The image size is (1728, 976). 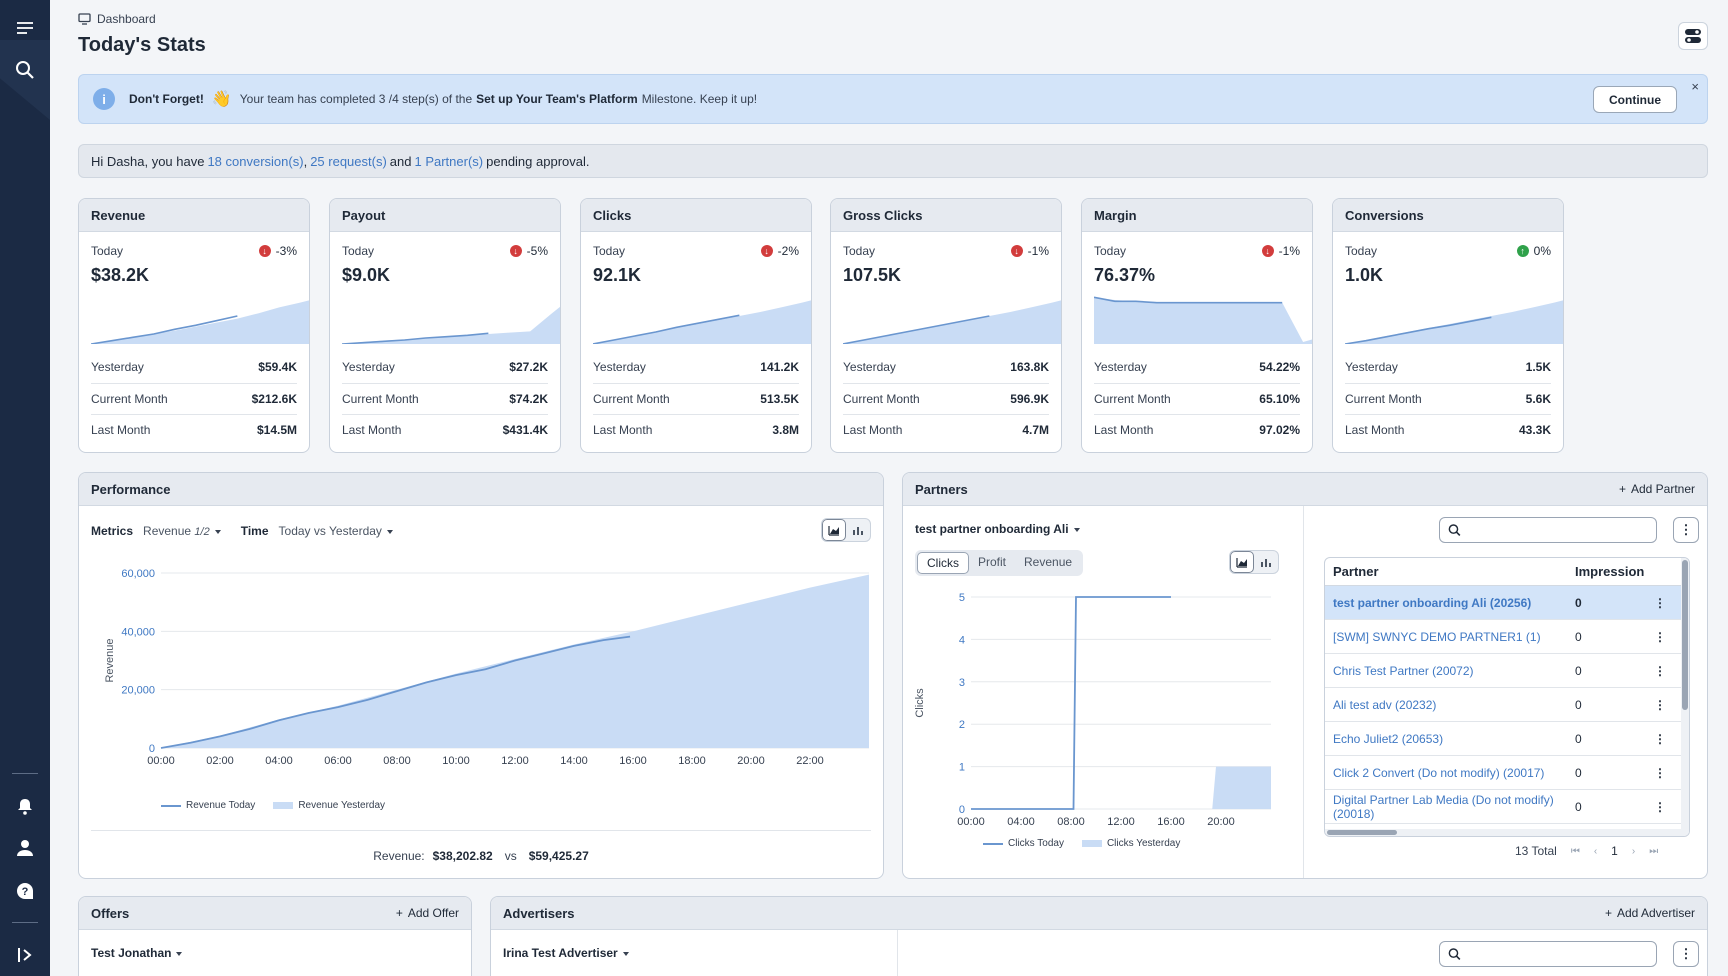 What do you see at coordinates (427, 913) in the screenshot?
I see `add-offer-button: + Add Offer` at bounding box center [427, 913].